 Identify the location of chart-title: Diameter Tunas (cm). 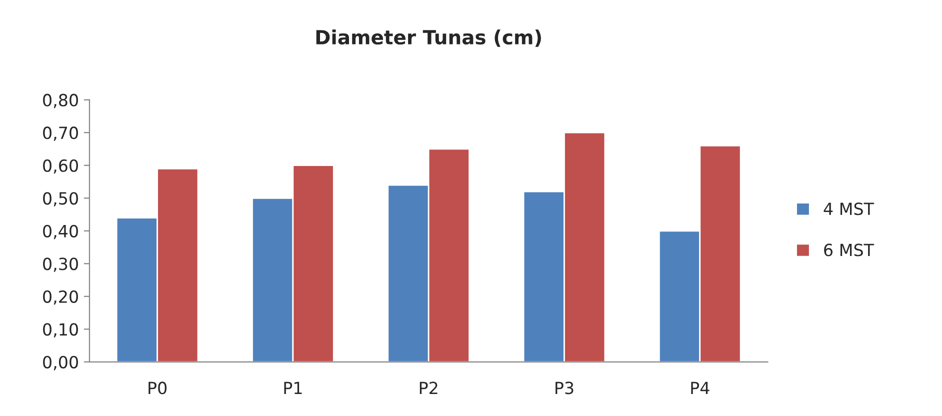
(428, 38).